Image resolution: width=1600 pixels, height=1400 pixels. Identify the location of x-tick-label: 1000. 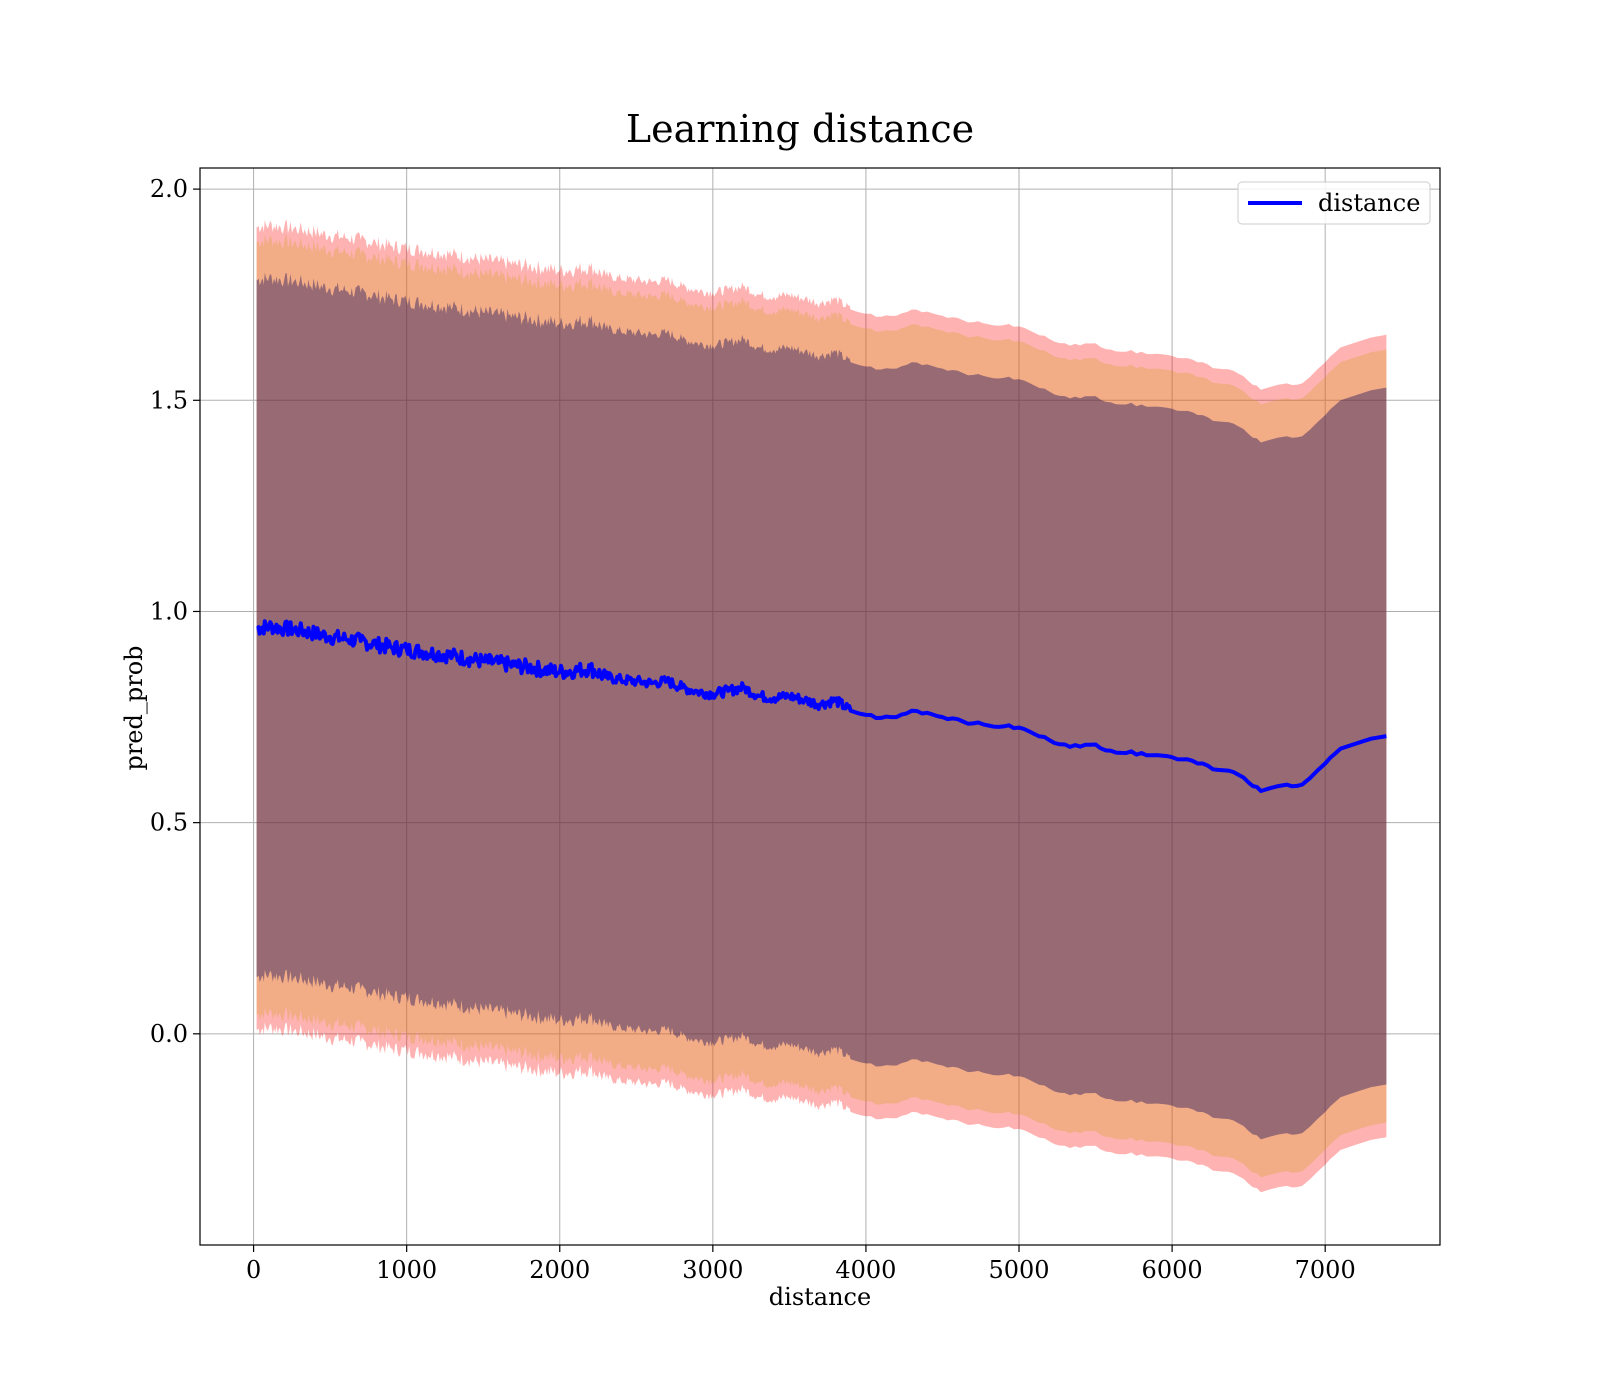
(406, 1270).